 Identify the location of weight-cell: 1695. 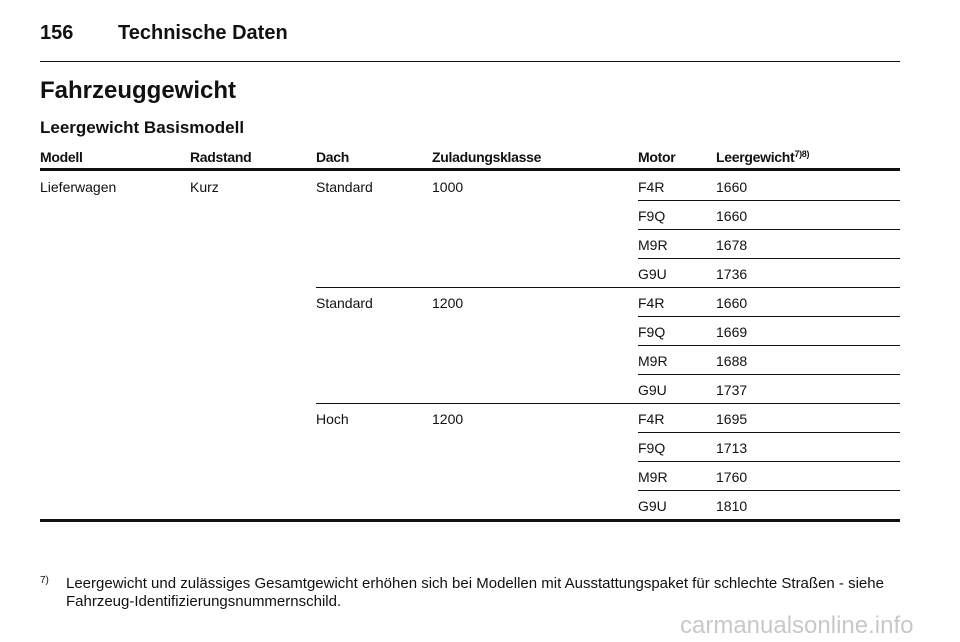
(732, 419).